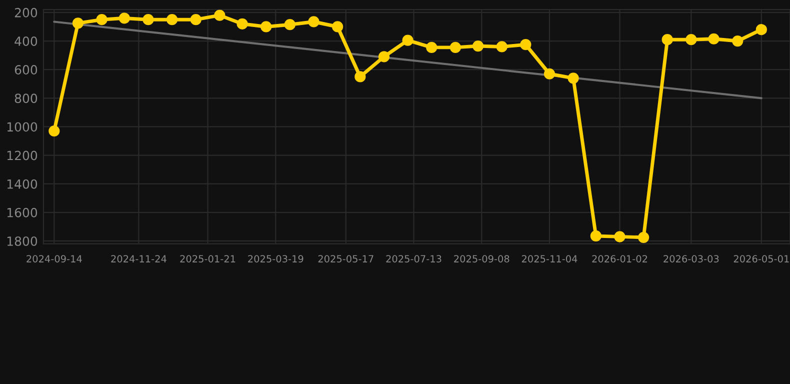 This screenshot has height=384, width=790. I want to click on y-tick-label: 1000, so click(22, 127).